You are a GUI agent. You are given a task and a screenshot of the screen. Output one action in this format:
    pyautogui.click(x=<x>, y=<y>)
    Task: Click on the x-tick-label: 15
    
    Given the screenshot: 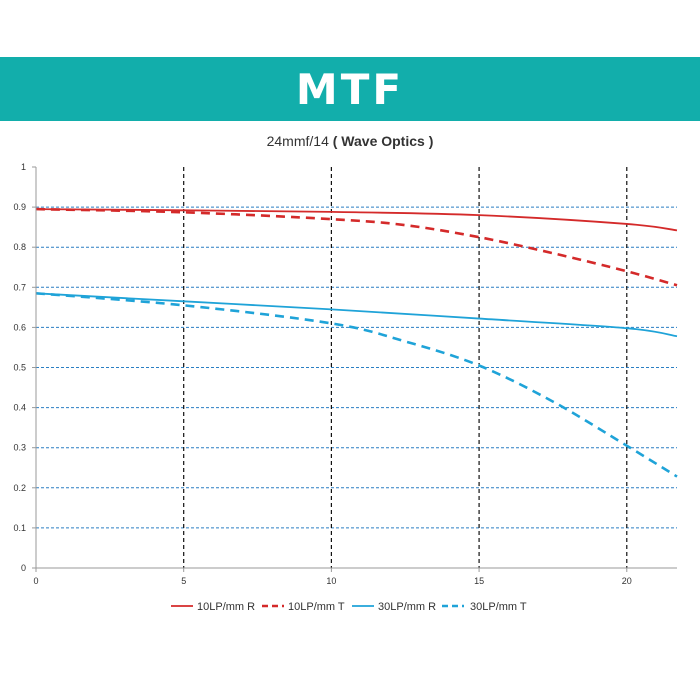 What is the action you would take?
    pyautogui.click(x=479, y=581)
    